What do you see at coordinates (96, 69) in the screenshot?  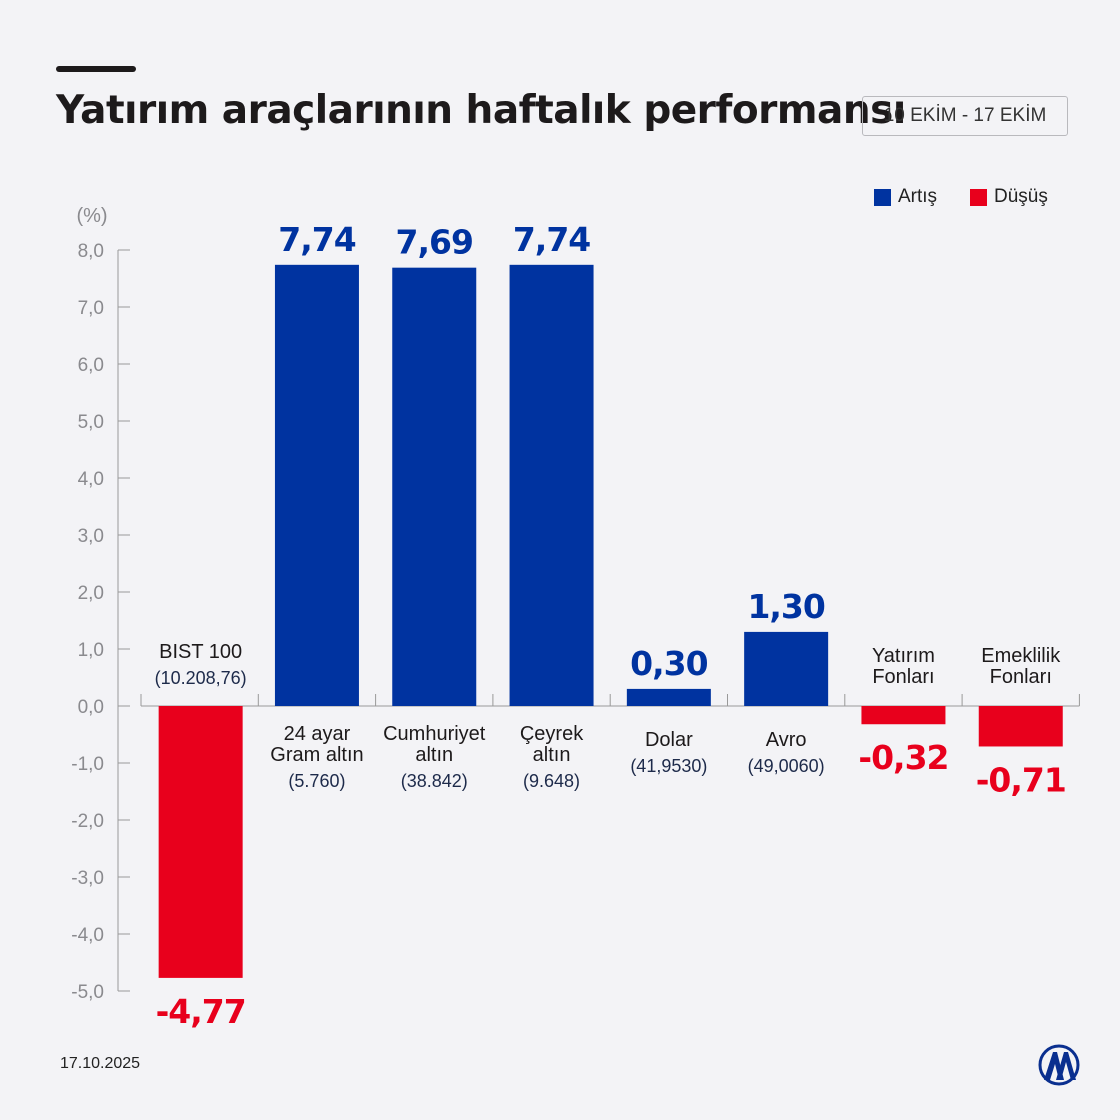 I see `title-accent-bar` at bounding box center [96, 69].